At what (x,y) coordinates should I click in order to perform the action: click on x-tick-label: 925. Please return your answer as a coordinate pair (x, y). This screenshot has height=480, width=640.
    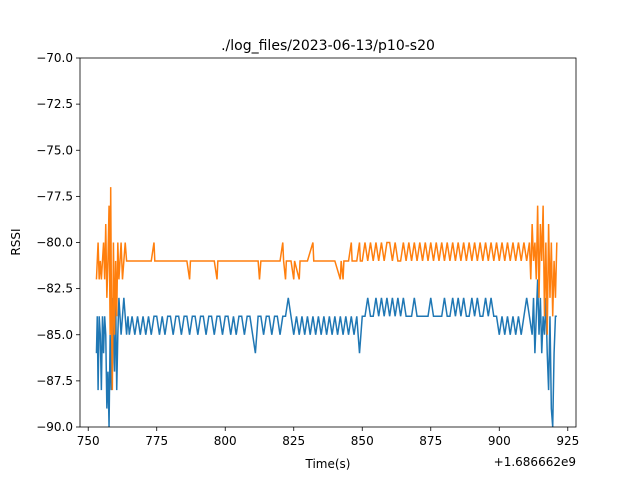
    Looking at the image, I should click on (567, 441).